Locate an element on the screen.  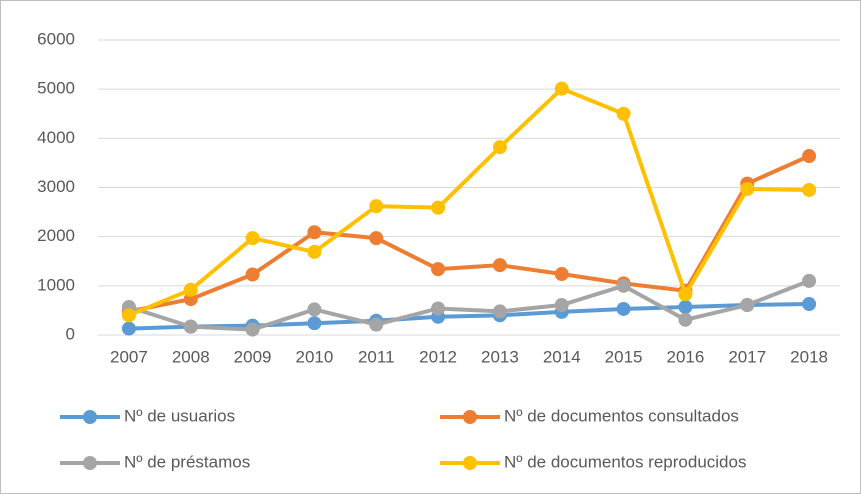
x-tick-label: 2009 is located at coordinates (253, 356).